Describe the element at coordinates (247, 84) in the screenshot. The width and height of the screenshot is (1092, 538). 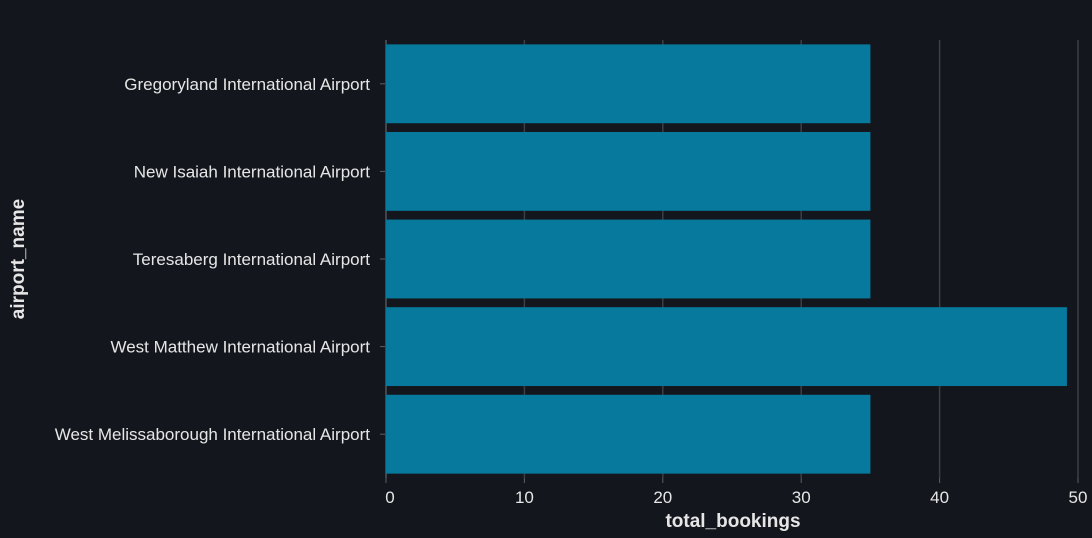
I see `y-tick-label: Gregoryland International Airport` at that location.